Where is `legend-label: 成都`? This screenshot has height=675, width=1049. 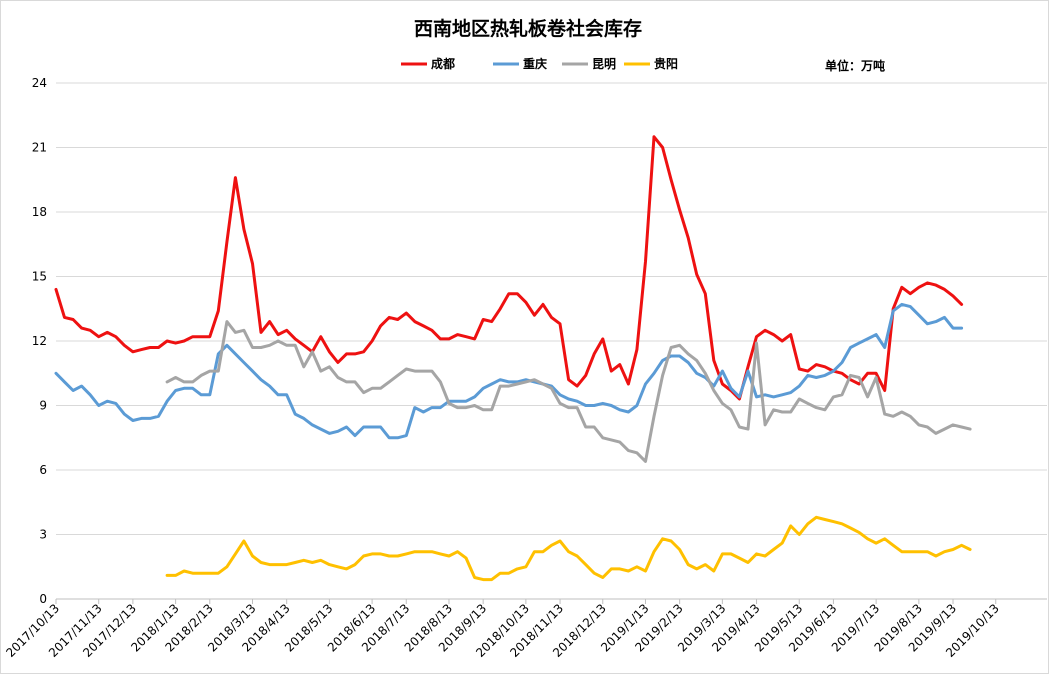
legend-label: 成都 is located at coordinates (443, 63).